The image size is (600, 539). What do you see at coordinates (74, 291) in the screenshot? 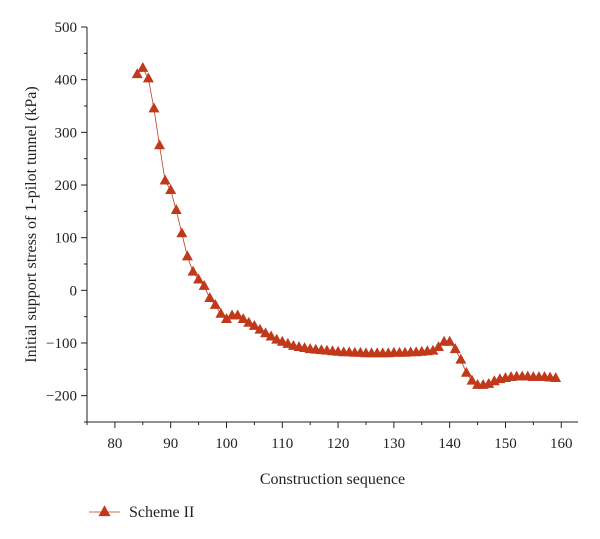
I see `y-tick-label: 0` at bounding box center [74, 291].